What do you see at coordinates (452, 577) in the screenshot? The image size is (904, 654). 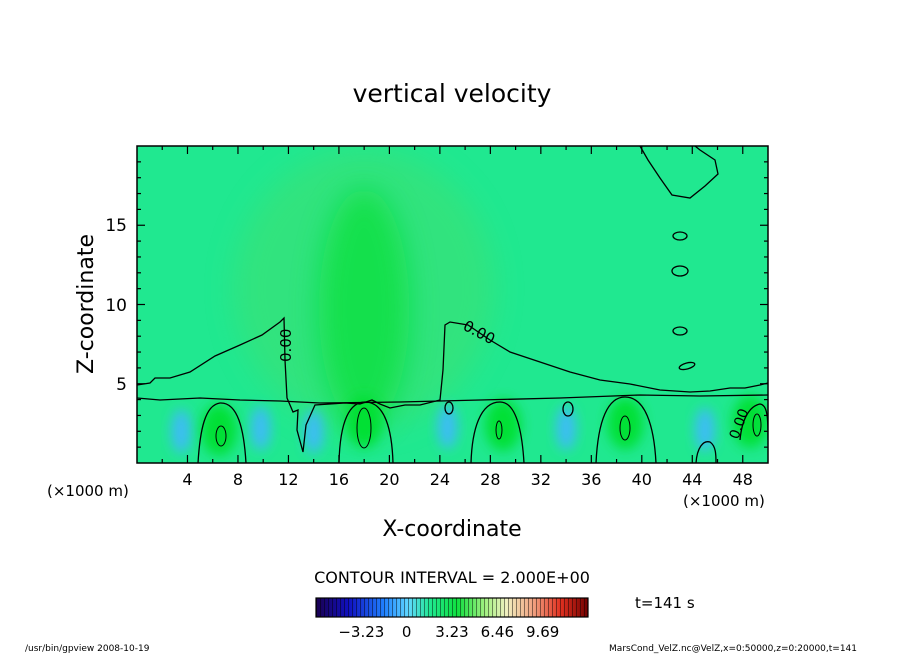 I see `contour-interval-text: CONTOUR INTERVAL = 2.000E+00` at bounding box center [452, 577].